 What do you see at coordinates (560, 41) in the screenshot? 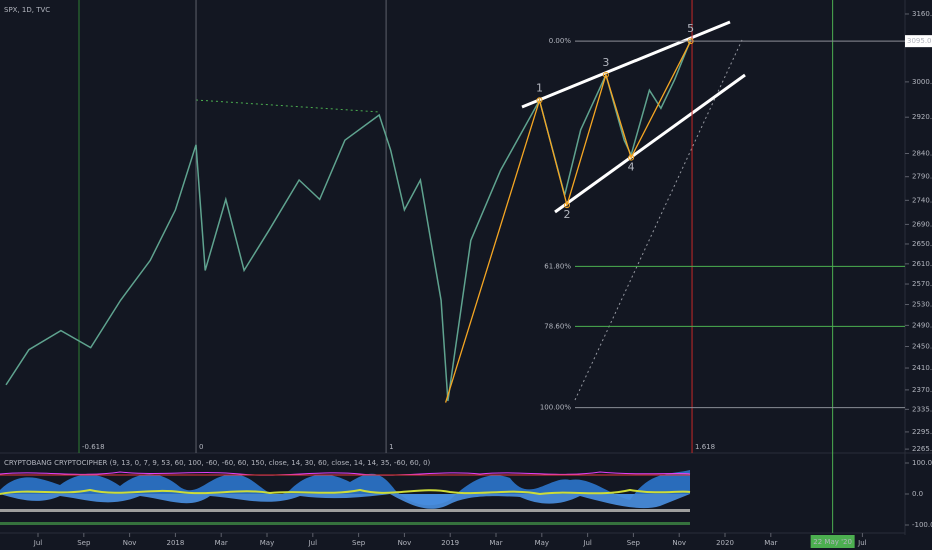
I see `fib-label: 0.00%` at bounding box center [560, 41].